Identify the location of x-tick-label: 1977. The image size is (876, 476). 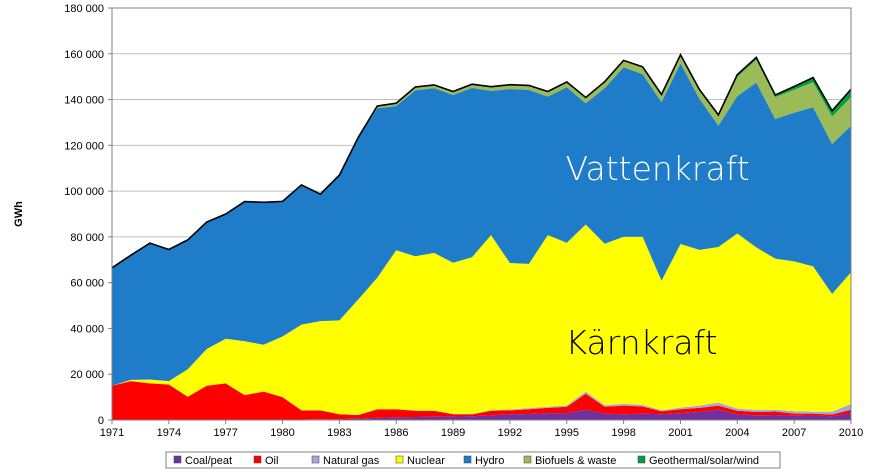
(225, 433).